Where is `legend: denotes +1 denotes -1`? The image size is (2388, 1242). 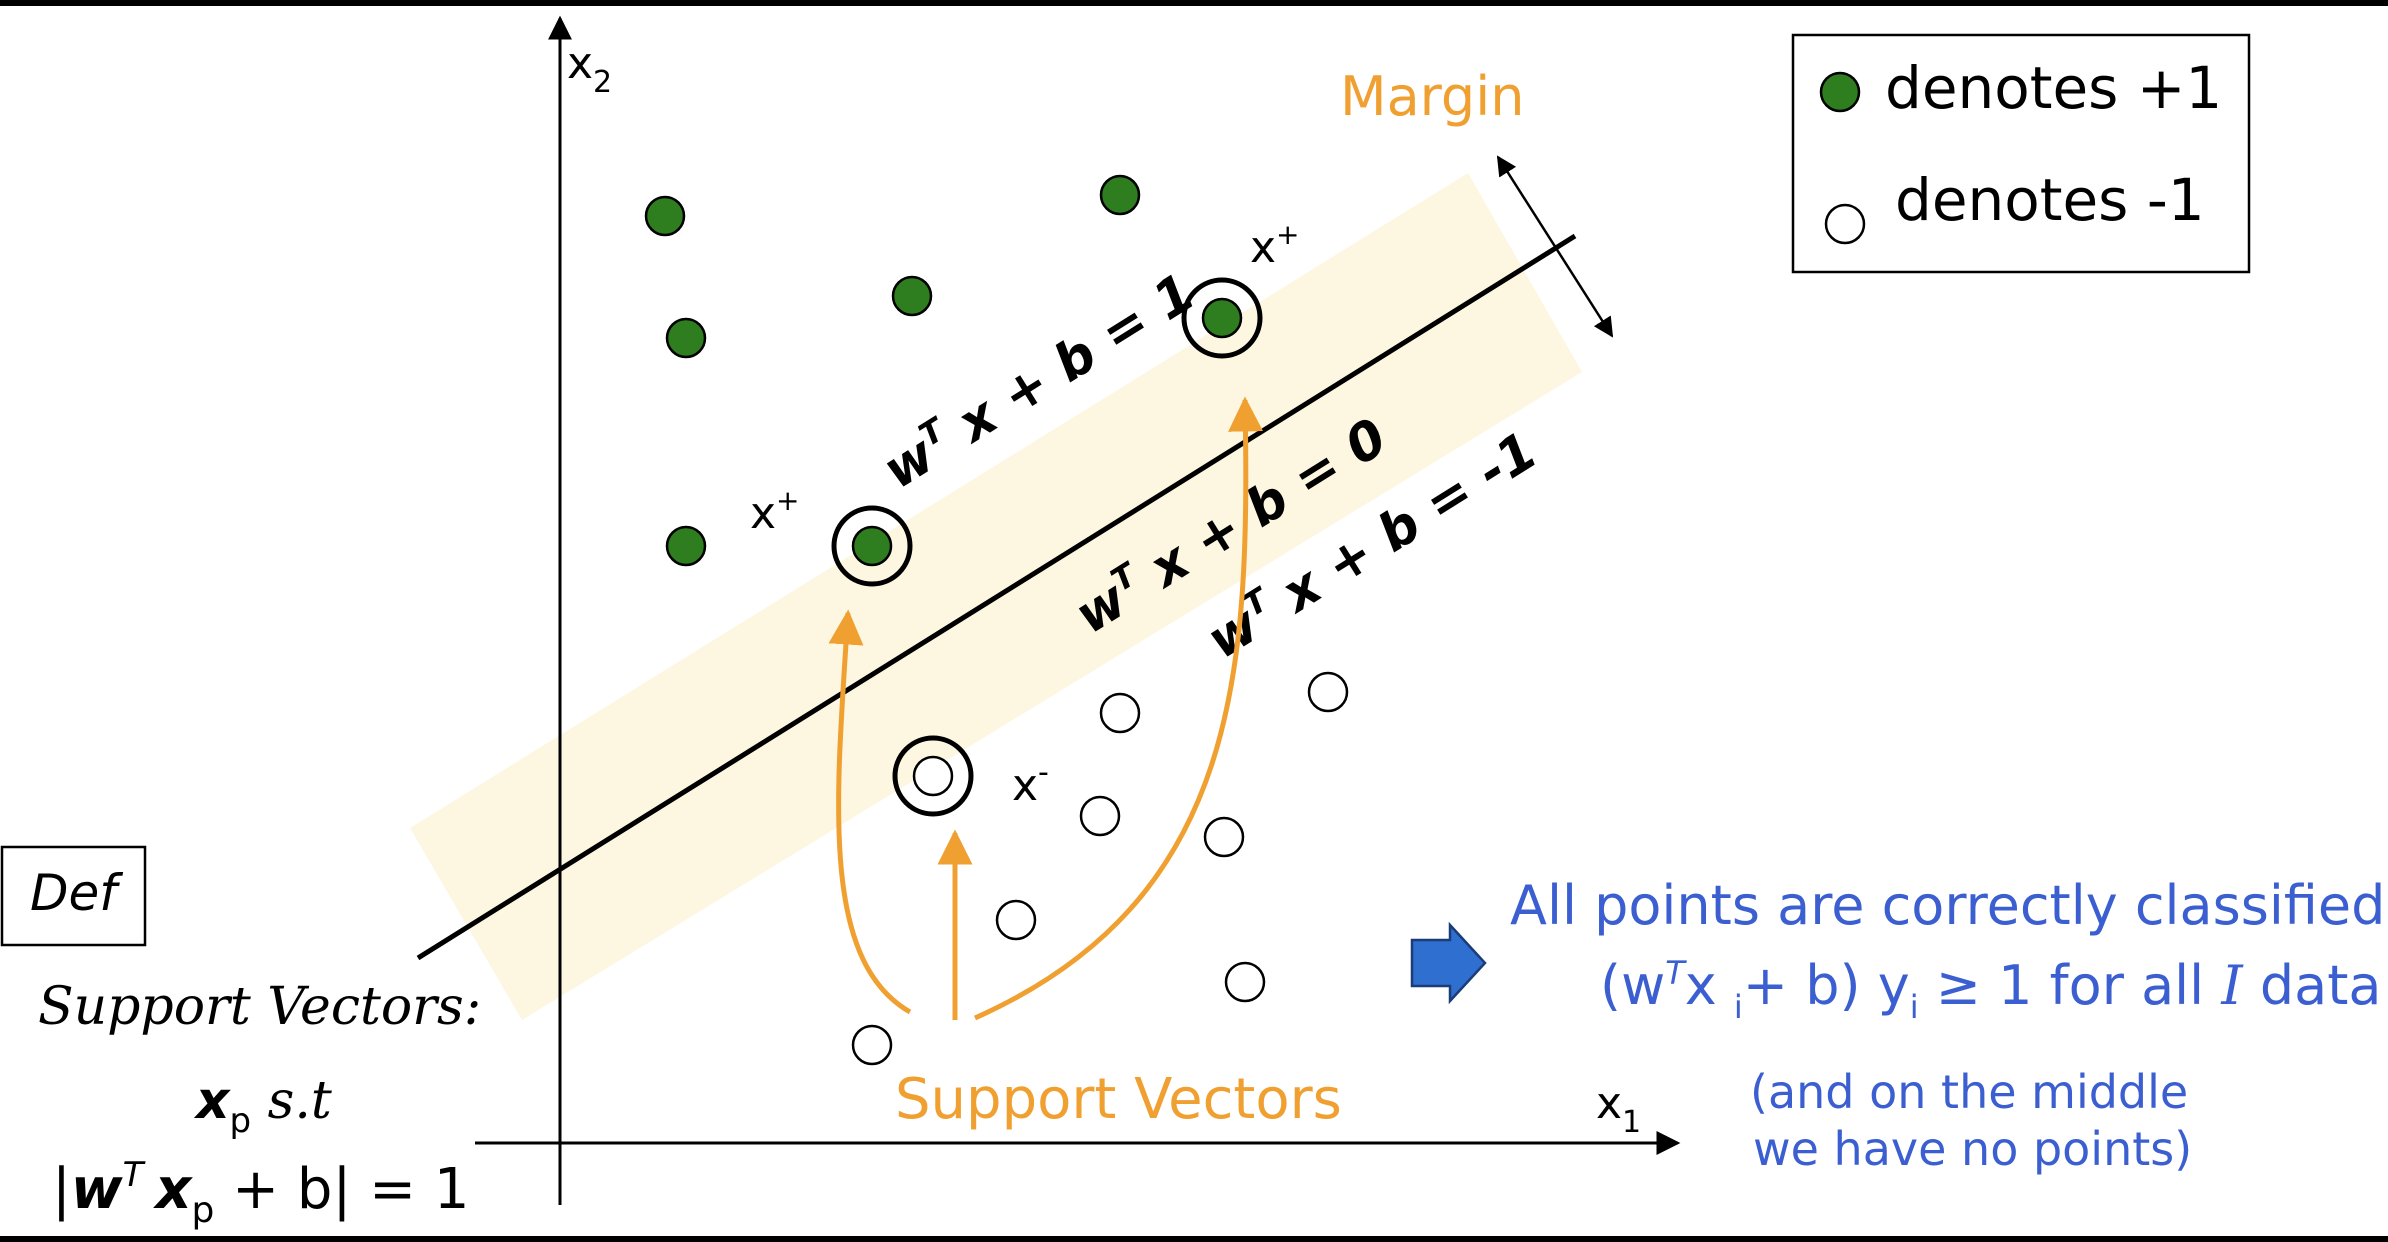
legend: denotes +1 denotes -1 is located at coordinates (2021, 153).